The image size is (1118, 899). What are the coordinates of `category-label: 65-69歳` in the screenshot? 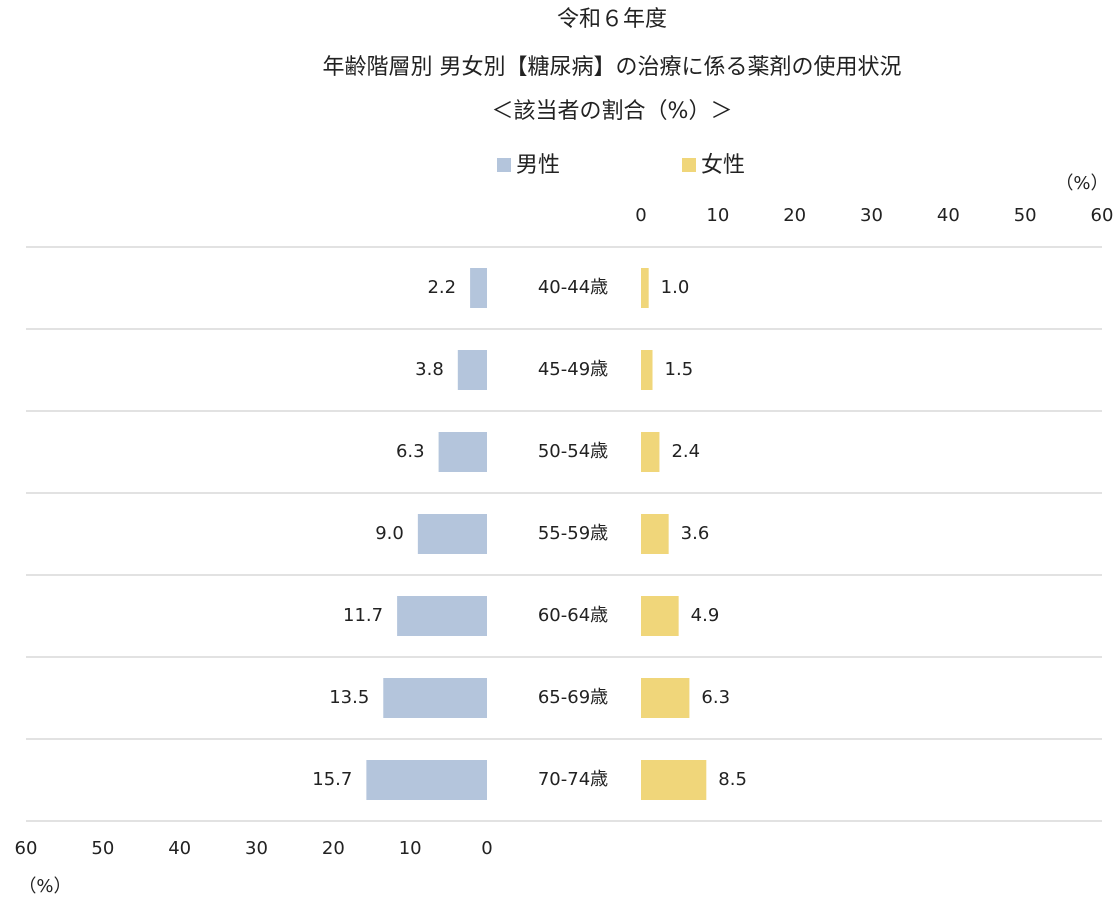 It's located at (573, 697).